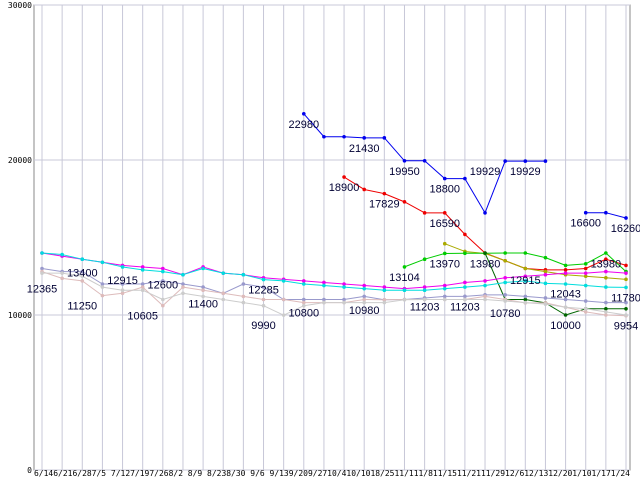 The width and height of the screenshot is (640, 480). Describe the element at coordinates (626, 327) in the screenshot. I see `data-label: 9954` at that location.